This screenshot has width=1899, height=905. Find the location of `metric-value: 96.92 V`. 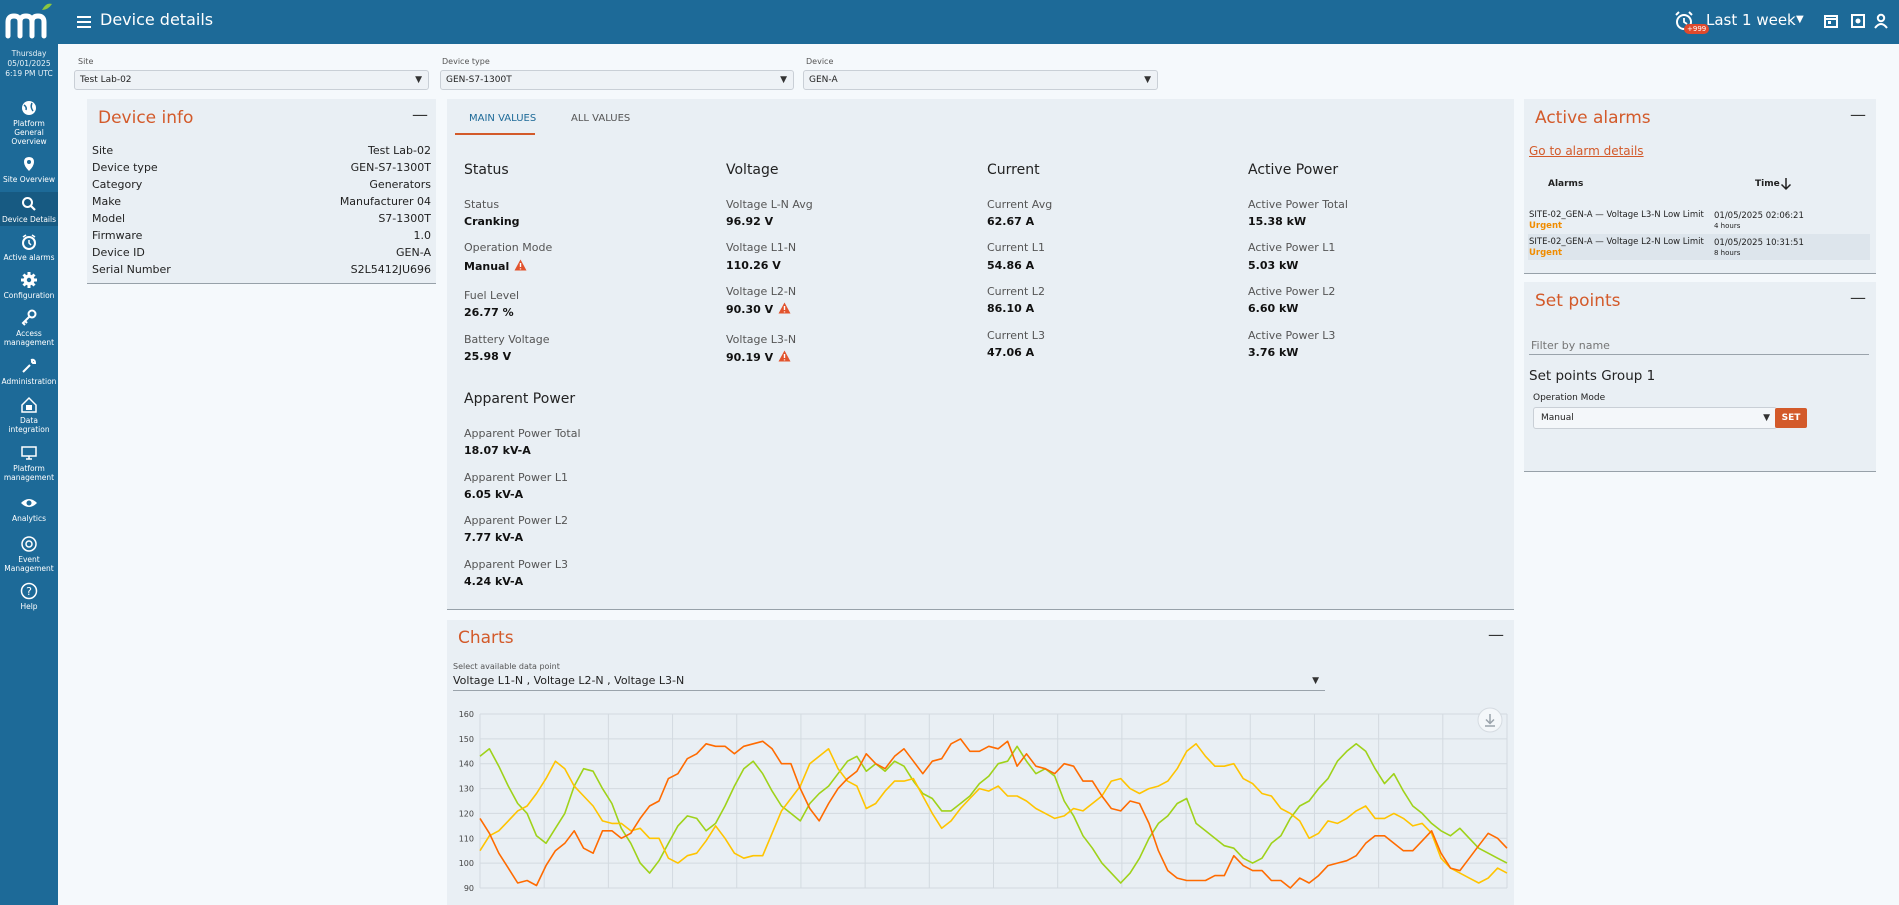

metric-value: 96.92 V is located at coordinates (750, 221).